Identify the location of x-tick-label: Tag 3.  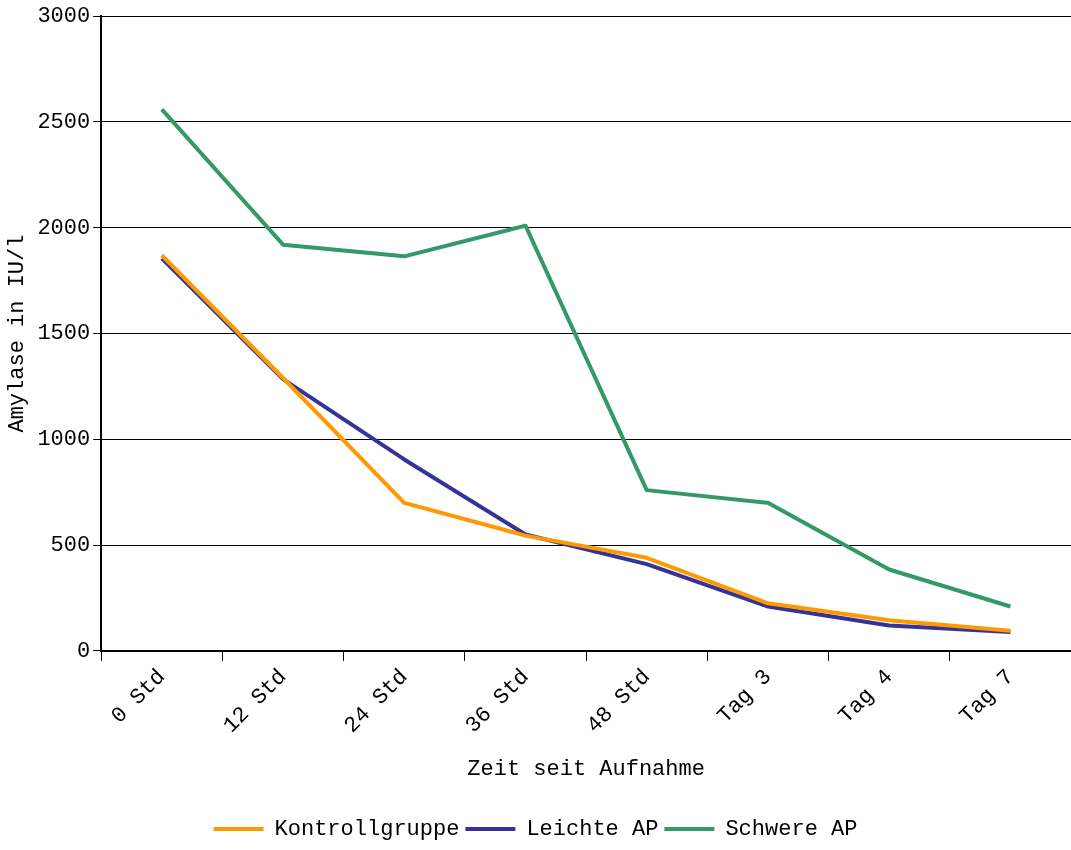
(745, 697).